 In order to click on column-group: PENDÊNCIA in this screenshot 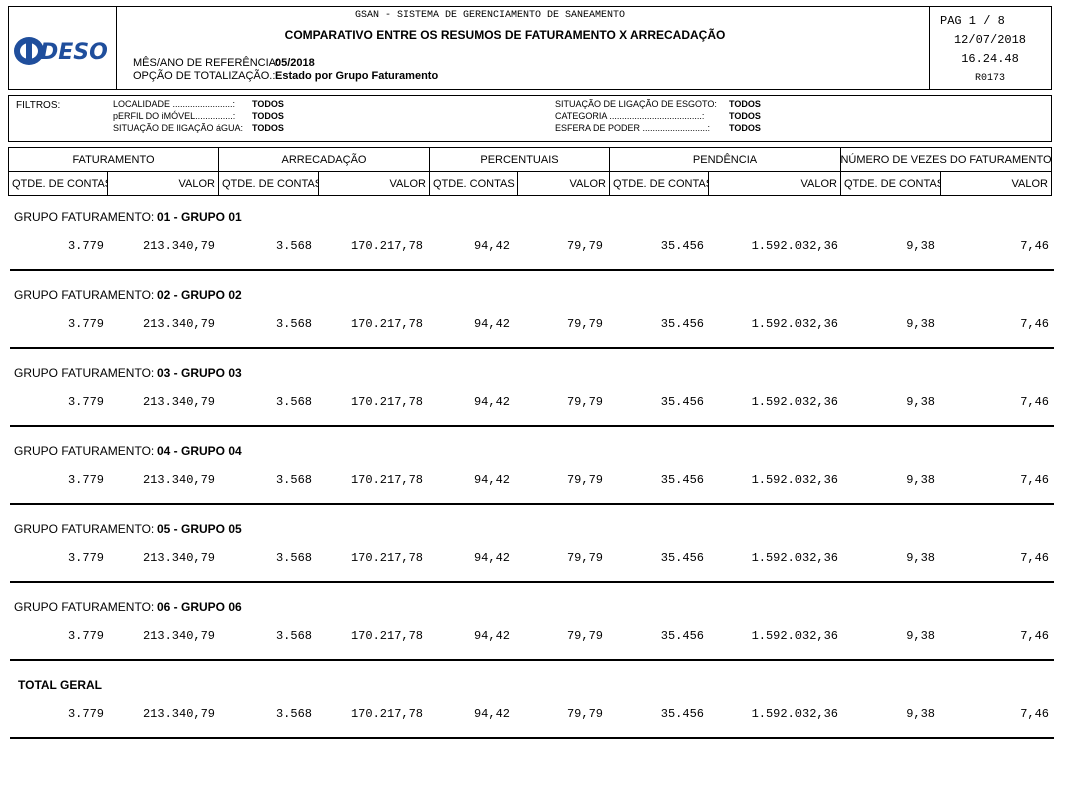, I will do `click(725, 159)`.